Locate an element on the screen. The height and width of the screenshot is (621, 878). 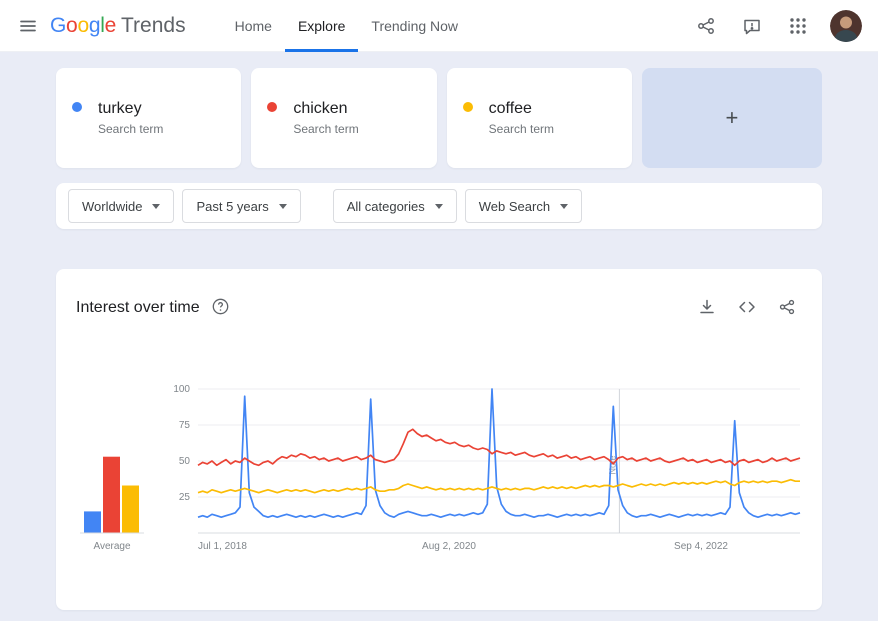
x-tick-label: Jul 1, 2018 is located at coordinates (222, 546).